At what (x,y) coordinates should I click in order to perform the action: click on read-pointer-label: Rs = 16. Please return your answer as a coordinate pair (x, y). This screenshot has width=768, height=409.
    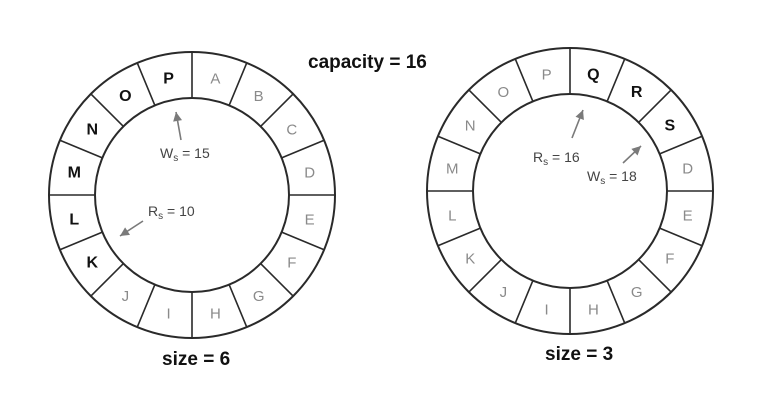
    Looking at the image, I should click on (556, 158).